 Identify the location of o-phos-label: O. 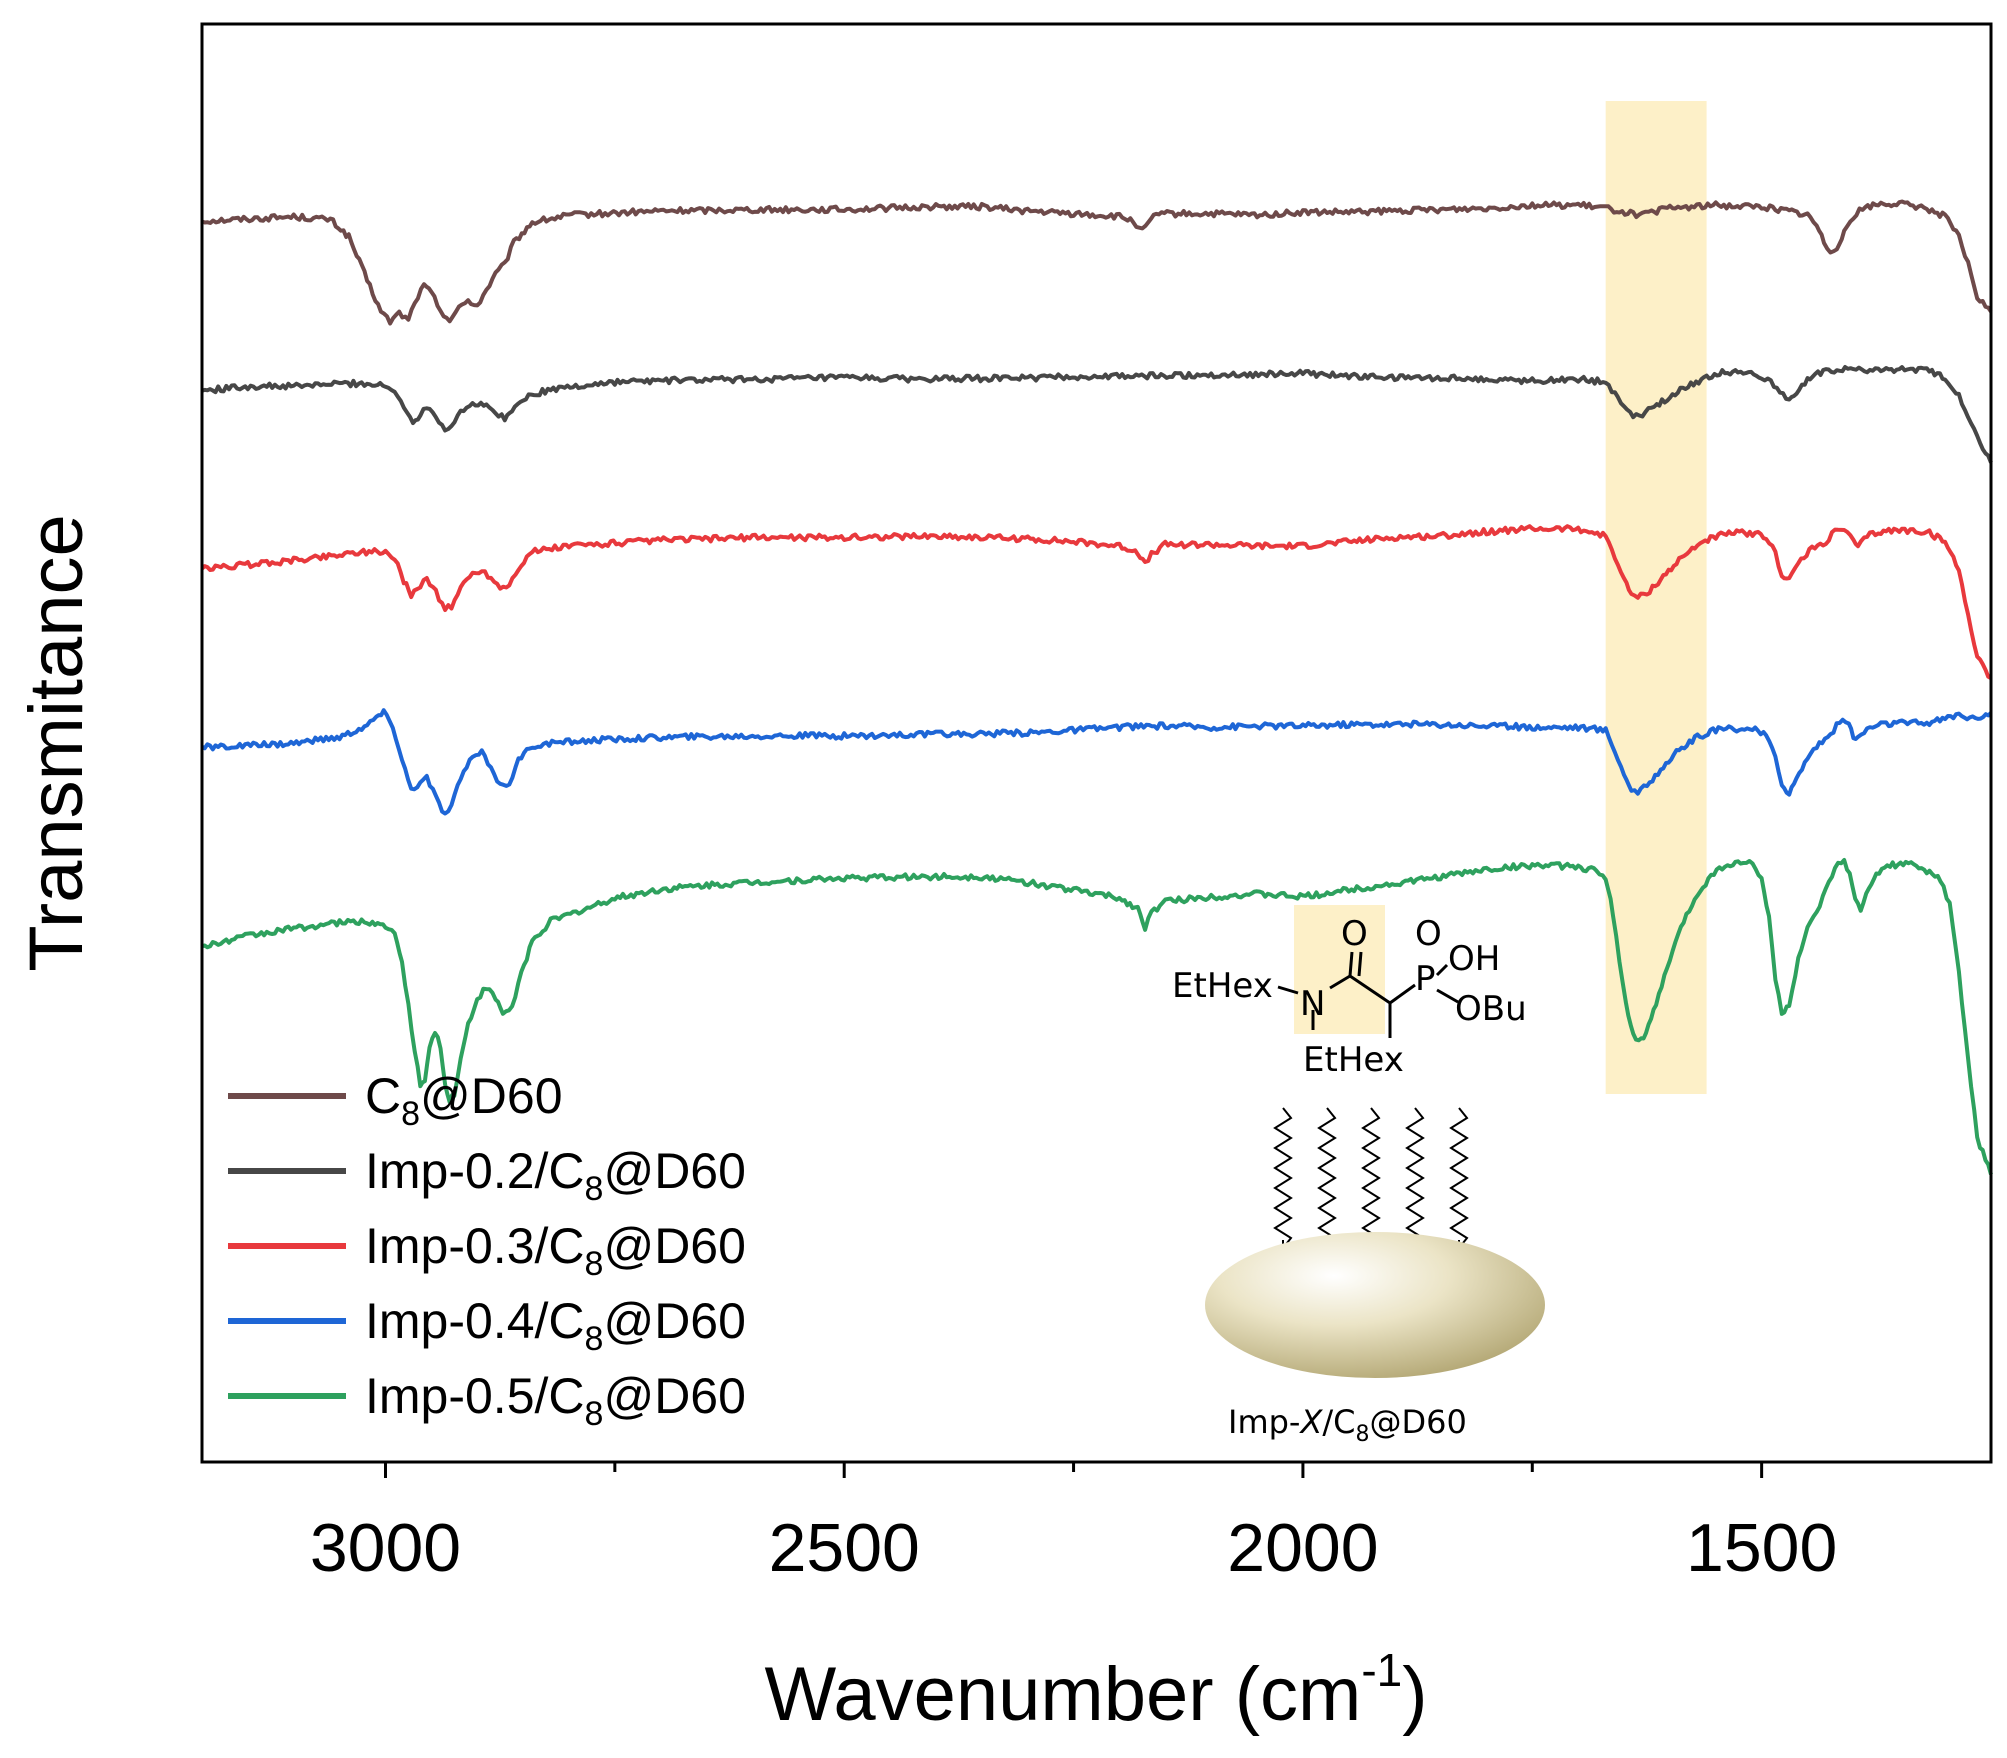
(1428, 934).